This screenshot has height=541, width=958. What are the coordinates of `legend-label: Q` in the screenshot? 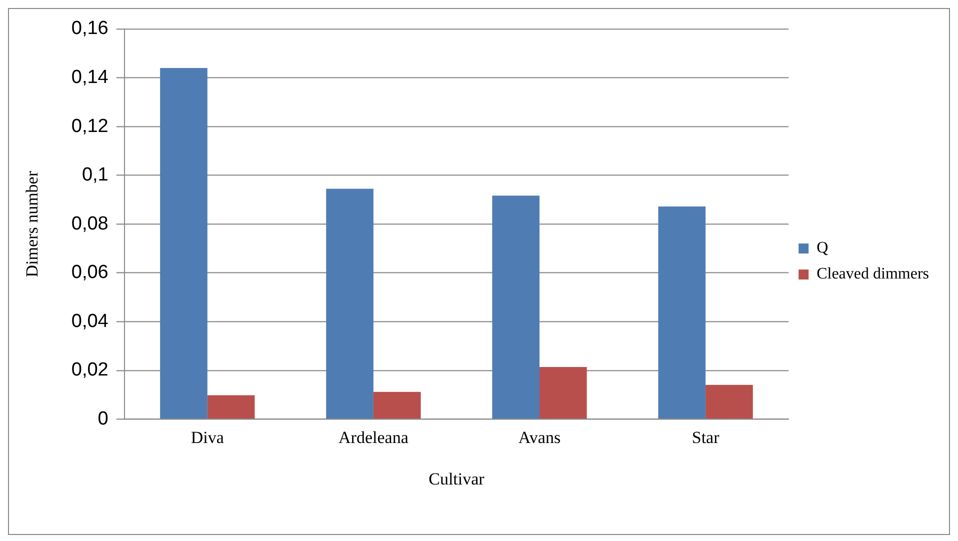 It's located at (822, 248).